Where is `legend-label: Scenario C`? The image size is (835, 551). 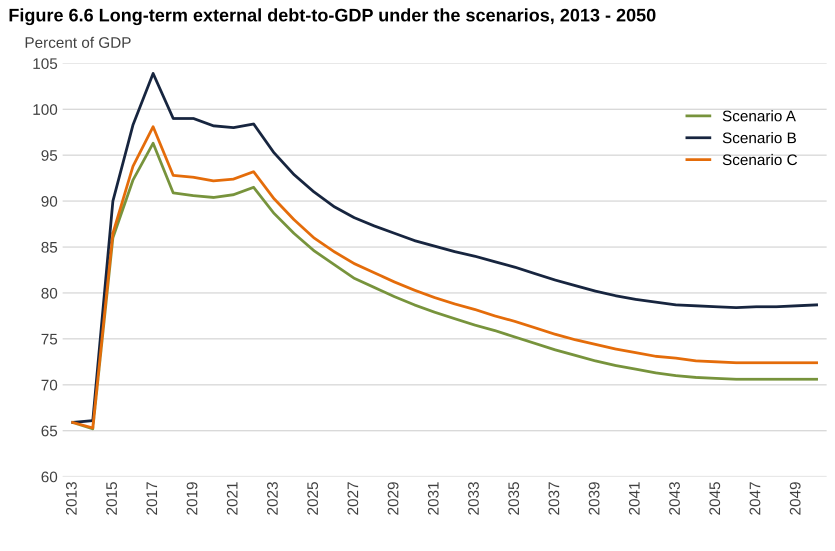 legend-label: Scenario C is located at coordinates (760, 160).